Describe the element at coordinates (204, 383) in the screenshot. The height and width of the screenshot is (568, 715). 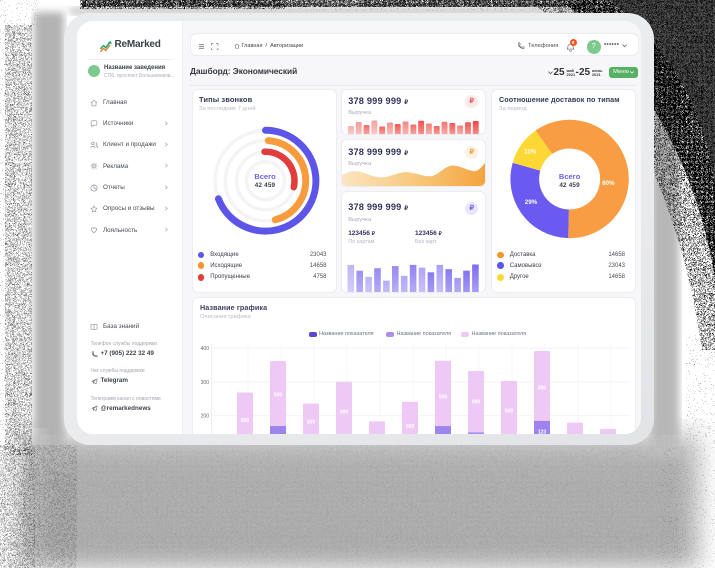
I see `svg-text: 300` at that location.